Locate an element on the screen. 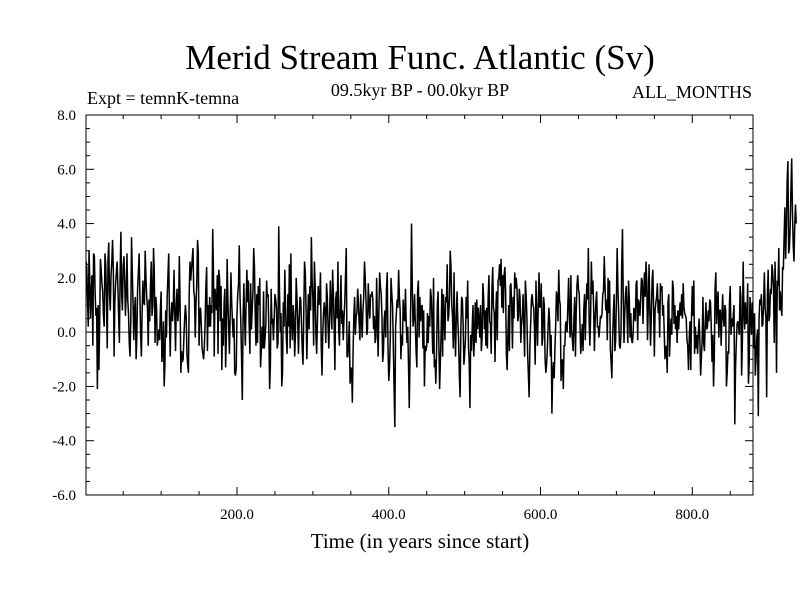  chart-title: Merid Stream Func. Atlantic (Sv) is located at coordinates (420, 57).